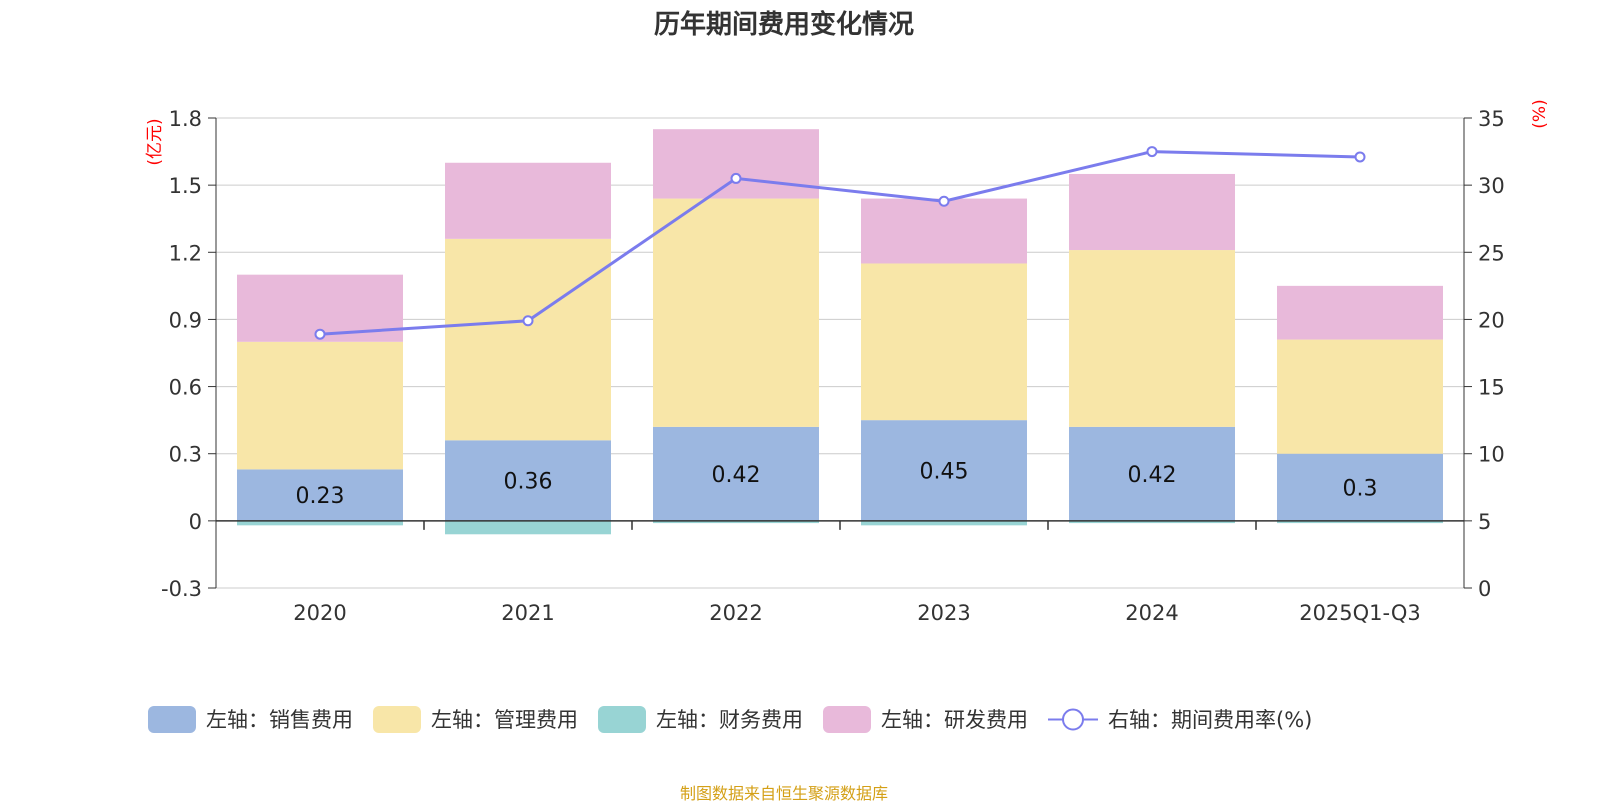 The width and height of the screenshot is (1600, 804). I want to click on rate-point-2025Q1-Q3, so click(1360, 157).